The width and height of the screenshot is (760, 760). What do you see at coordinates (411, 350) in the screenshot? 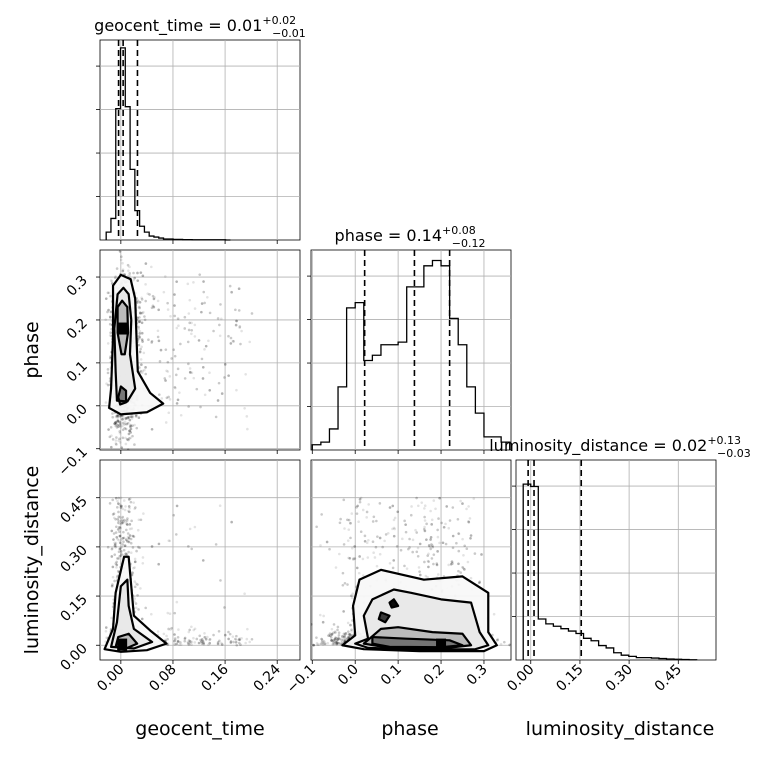
I see `panel-frame` at bounding box center [411, 350].